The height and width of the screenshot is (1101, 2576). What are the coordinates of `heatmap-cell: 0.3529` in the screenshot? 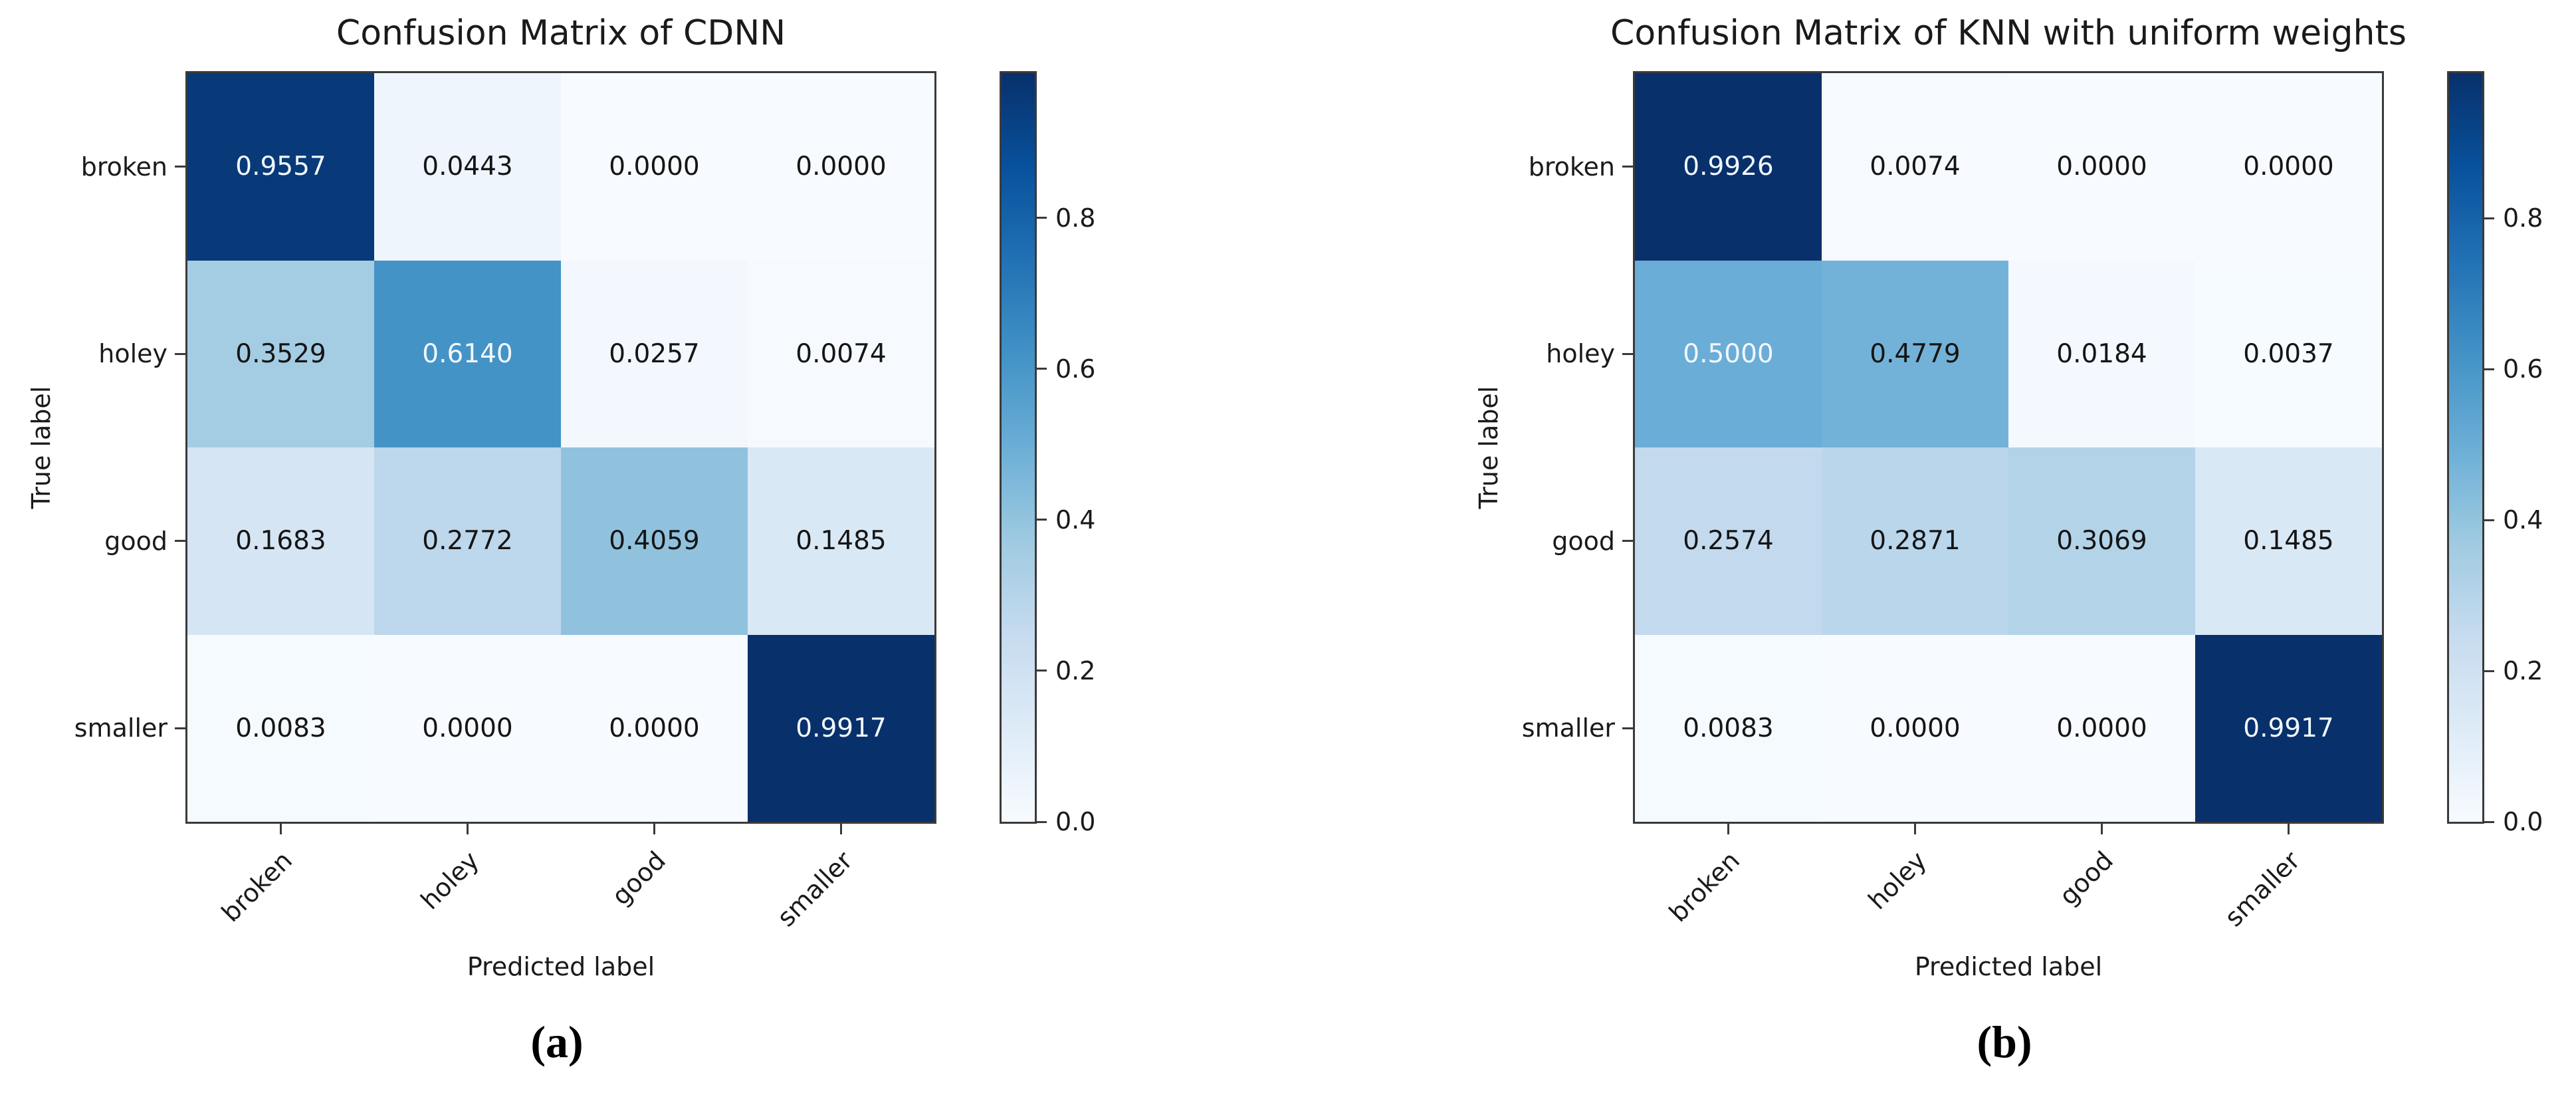 It's located at (280, 353).